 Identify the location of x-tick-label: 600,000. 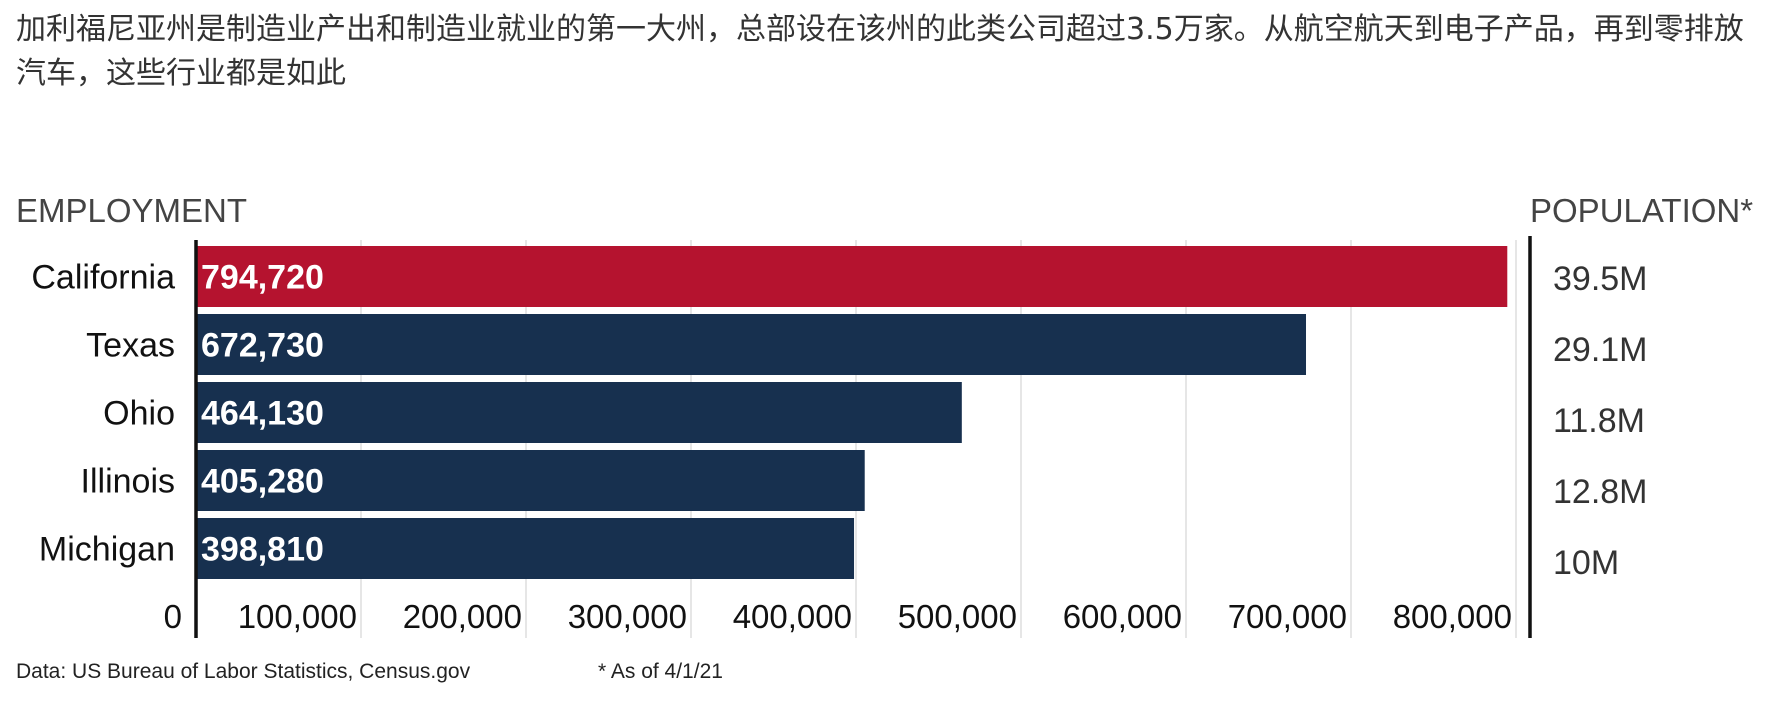
(1122, 616).